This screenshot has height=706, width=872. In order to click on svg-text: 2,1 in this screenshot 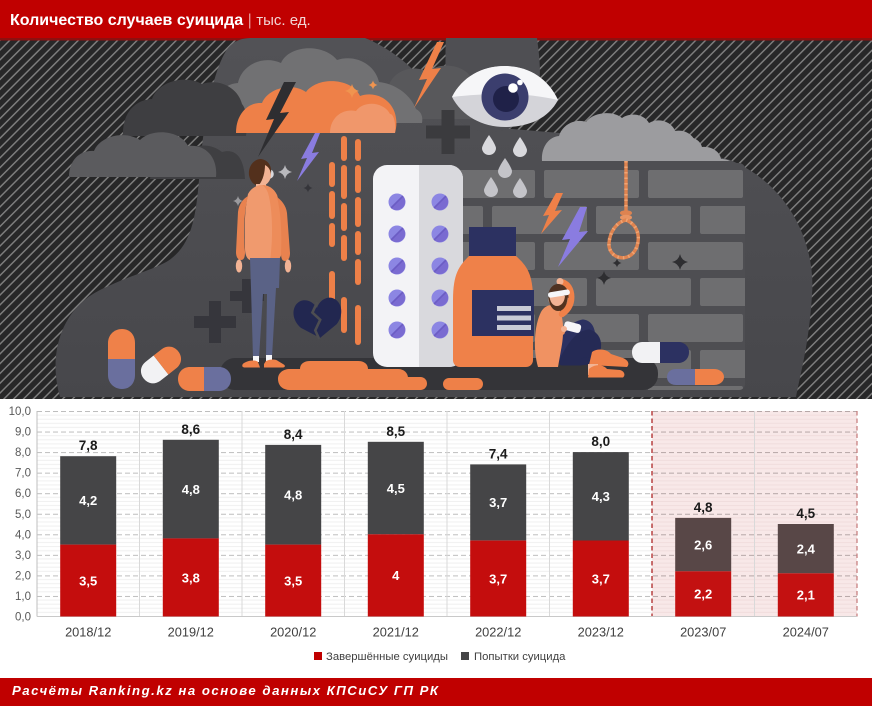, I will do `click(806, 595)`.